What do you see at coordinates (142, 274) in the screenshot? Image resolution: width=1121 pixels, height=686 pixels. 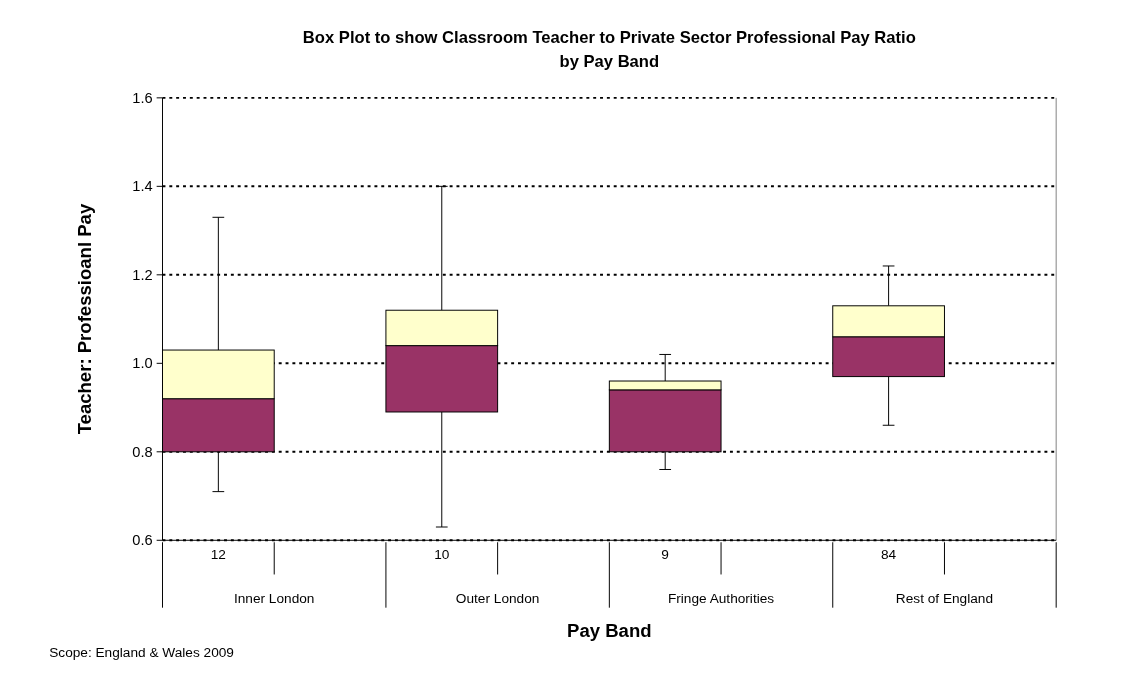 I see `y-tick-label: 1.2` at bounding box center [142, 274].